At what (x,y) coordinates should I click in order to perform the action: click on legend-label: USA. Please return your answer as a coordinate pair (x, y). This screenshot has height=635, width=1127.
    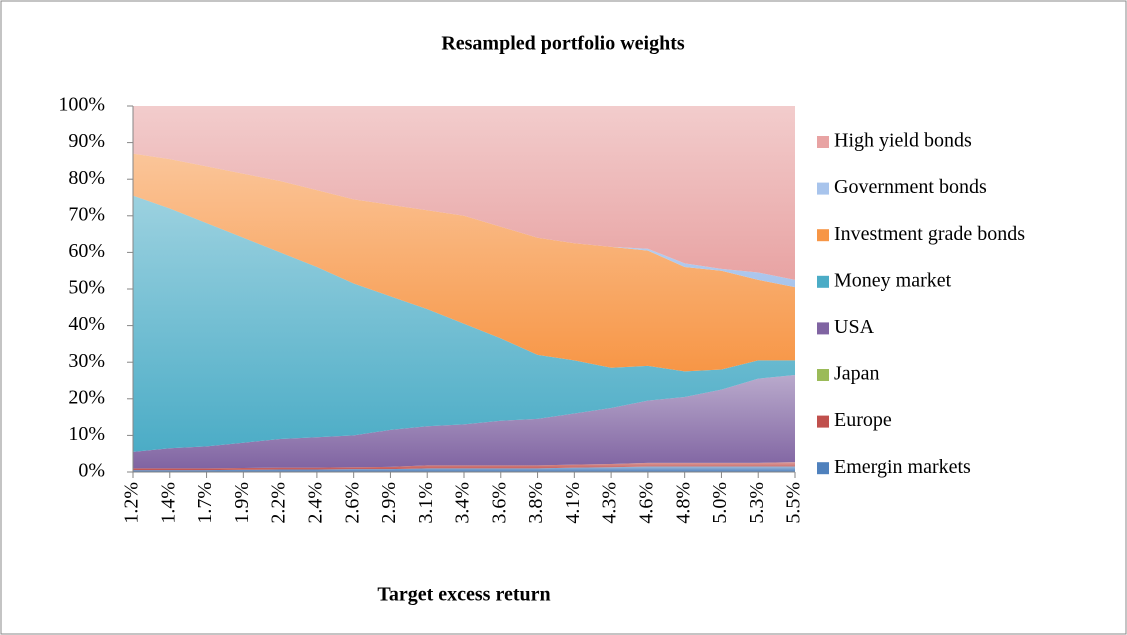
    Looking at the image, I should click on (854, 327).